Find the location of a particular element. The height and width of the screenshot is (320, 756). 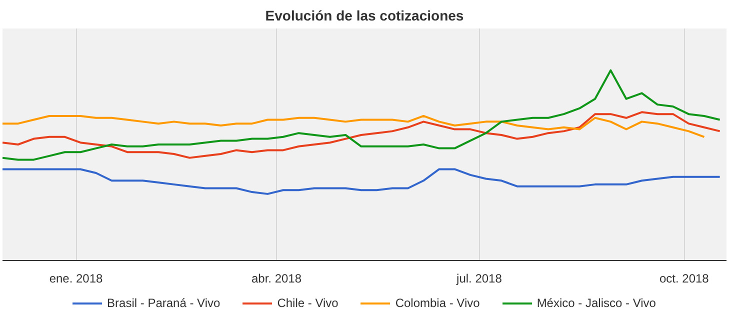

legend-label: Colombia - Vivo is located at coordinates (437, 303).